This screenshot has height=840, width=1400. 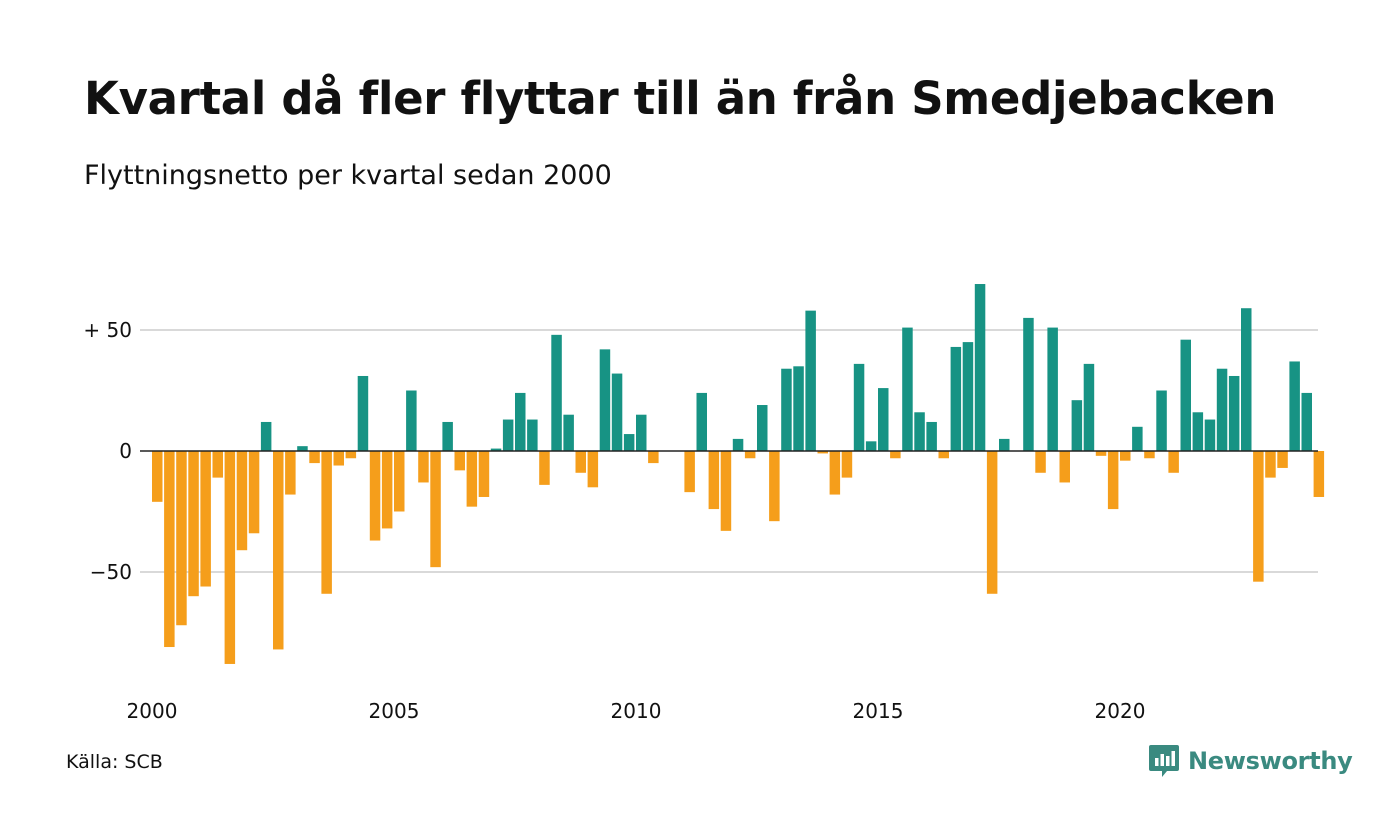 I want to click on x-axis-ticks: 2000 2005 2010 2015 2020, so click(x=636, y=711).